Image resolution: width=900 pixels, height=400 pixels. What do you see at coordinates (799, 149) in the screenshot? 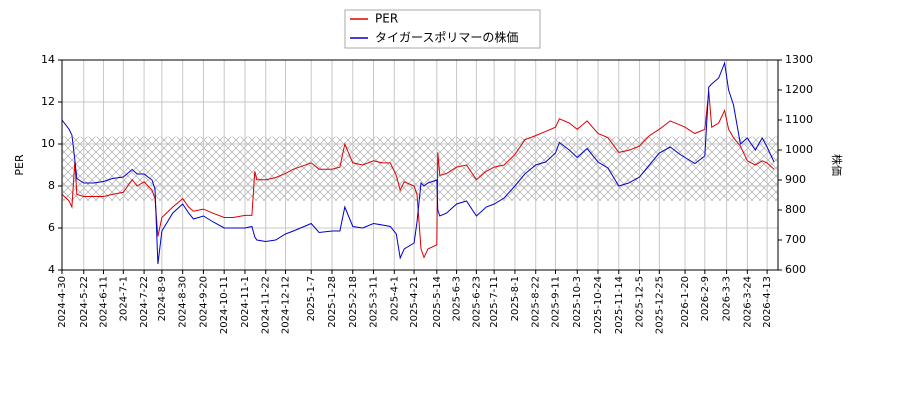
I see `y2-tick-label: 1000` at bounding box center [799, 149].